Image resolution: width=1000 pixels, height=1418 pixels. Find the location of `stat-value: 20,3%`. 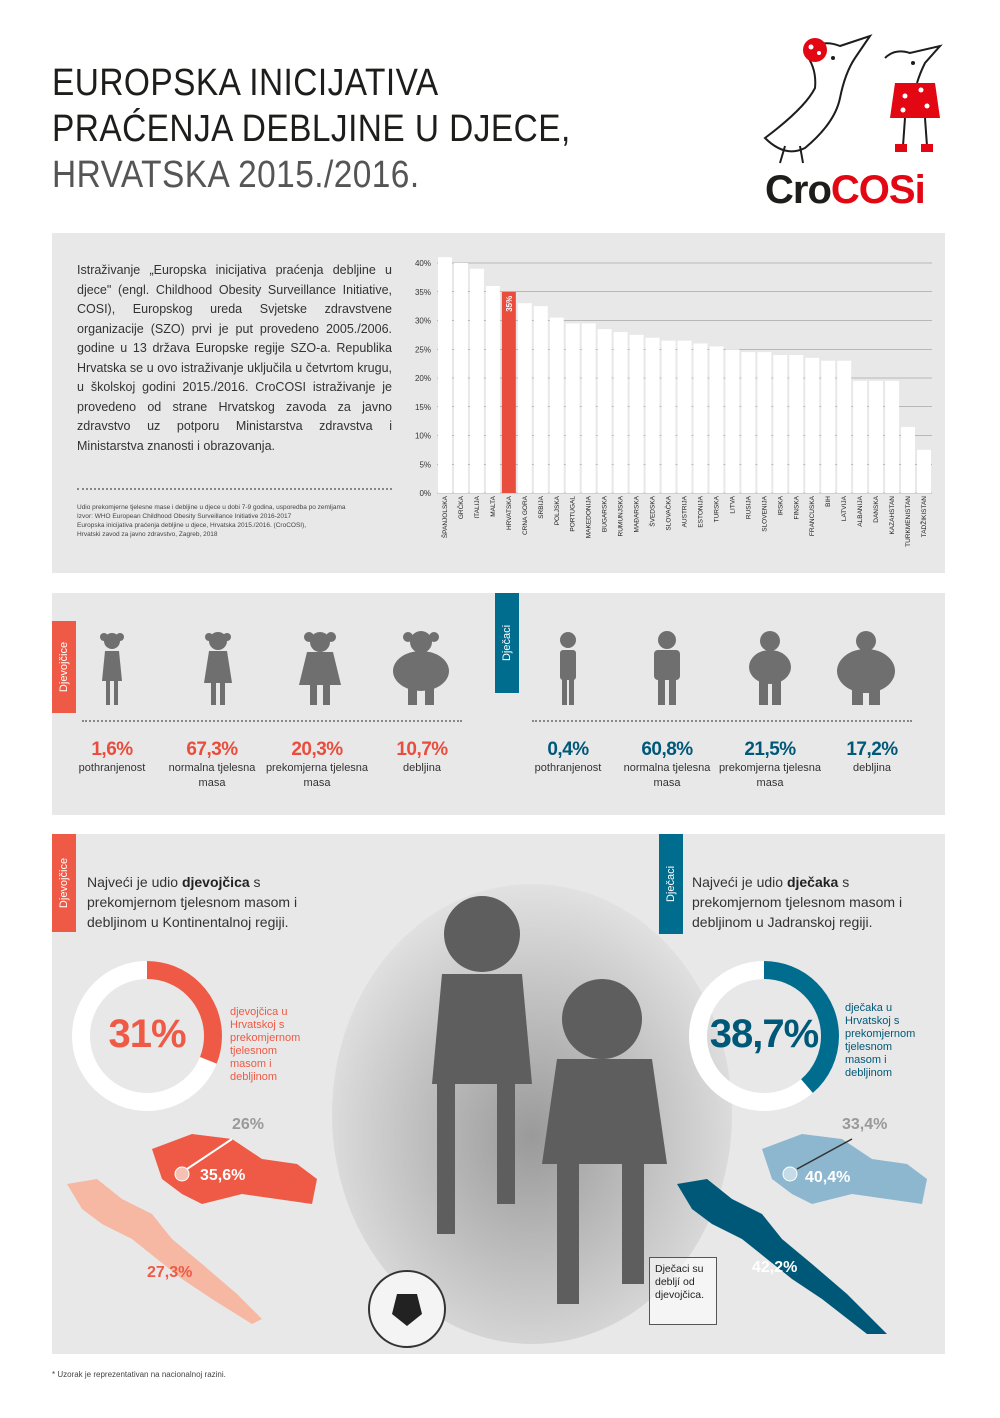

stat-value: 20,3% is located at coordinates (317, 749).